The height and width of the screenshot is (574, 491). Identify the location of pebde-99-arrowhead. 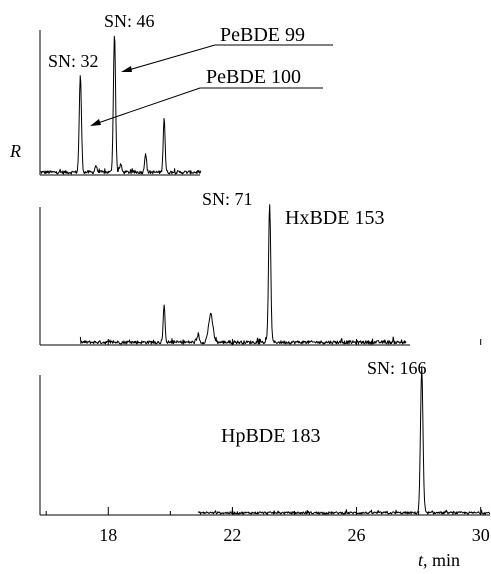
(126, 69).